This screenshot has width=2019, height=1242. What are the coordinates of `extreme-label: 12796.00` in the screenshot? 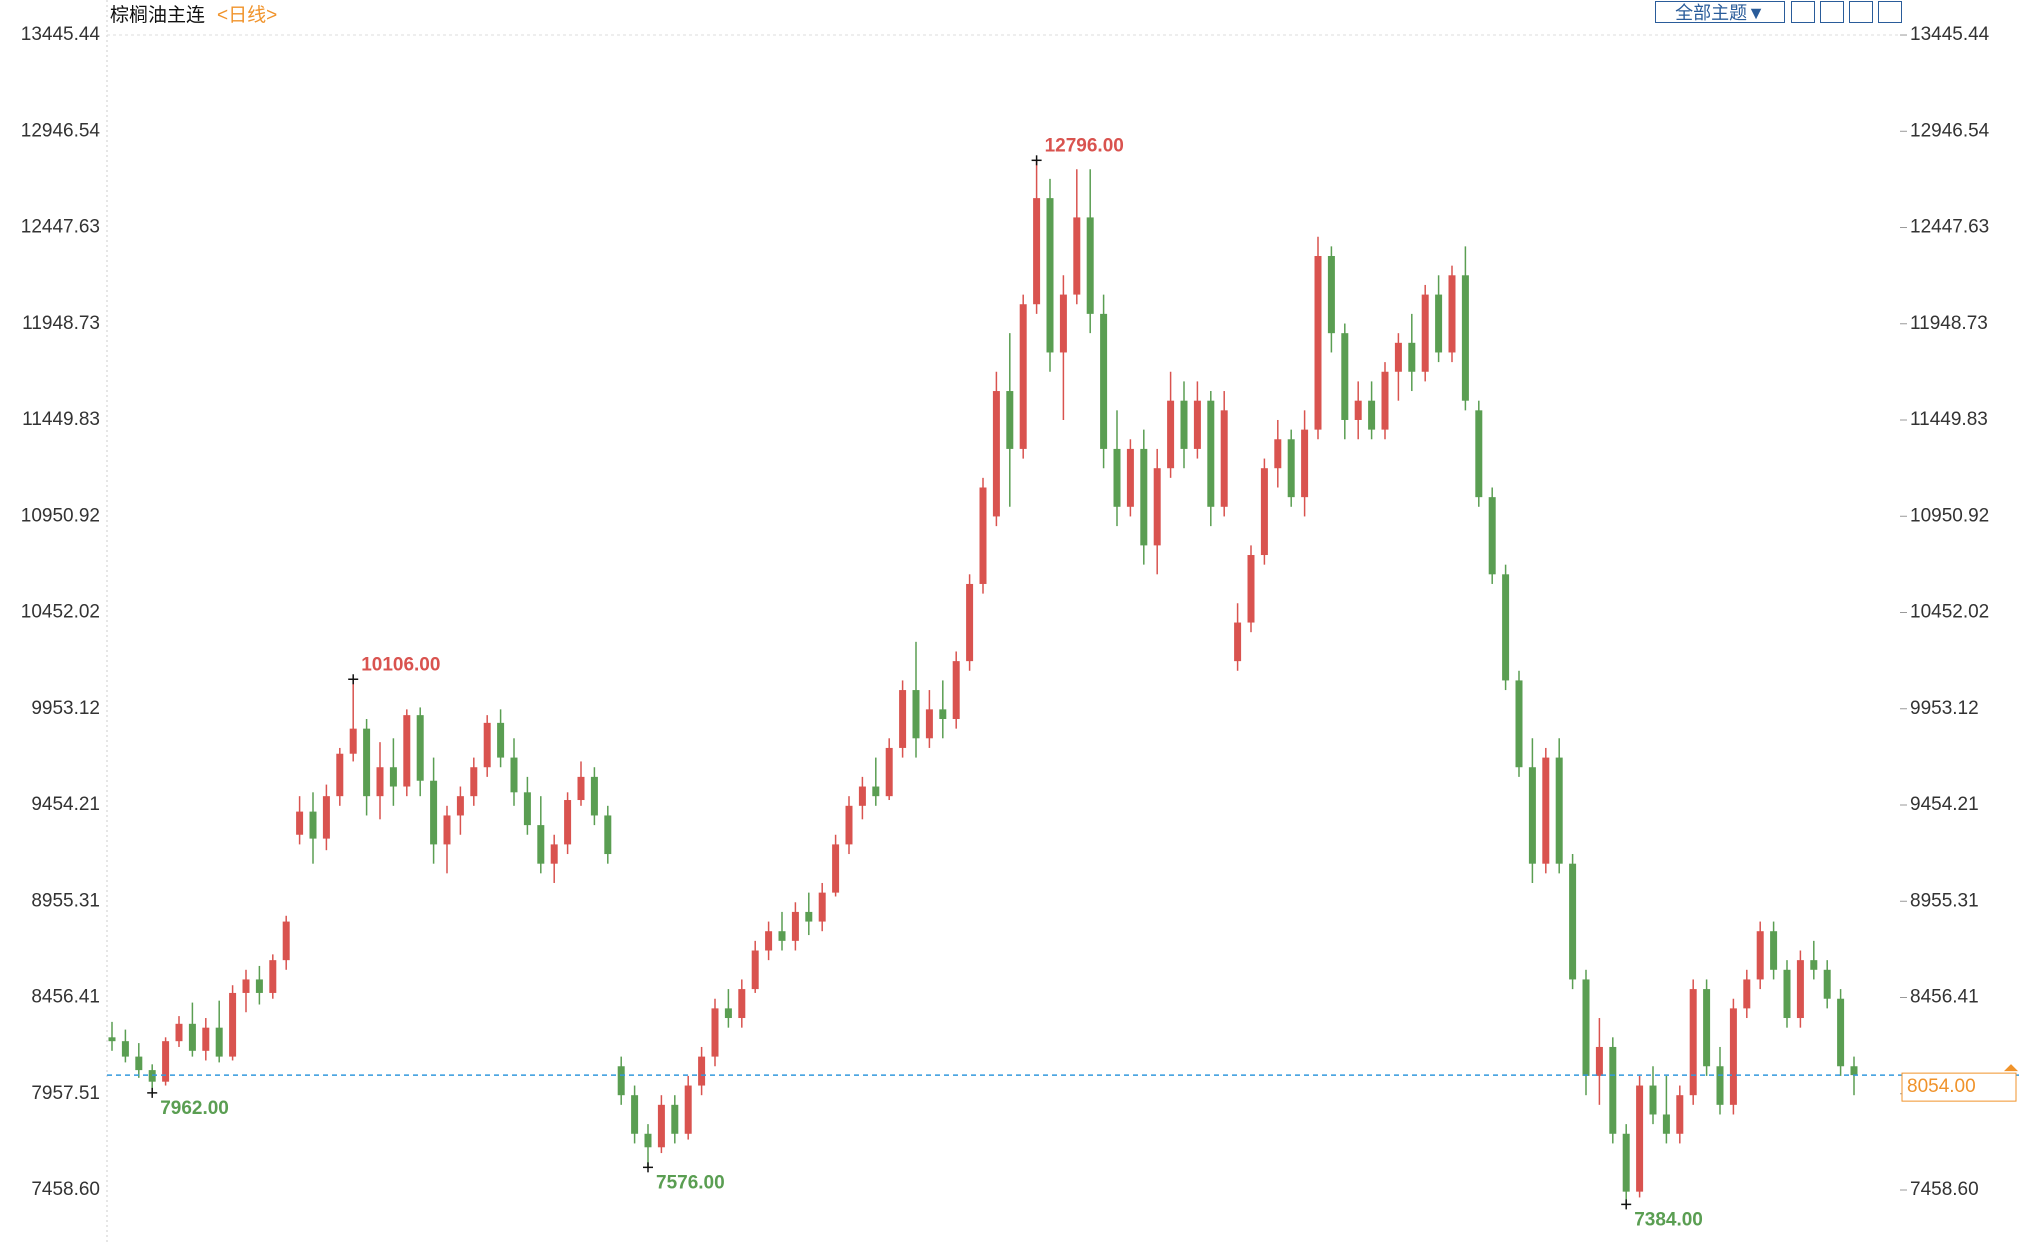 It's located at (1084, 145).